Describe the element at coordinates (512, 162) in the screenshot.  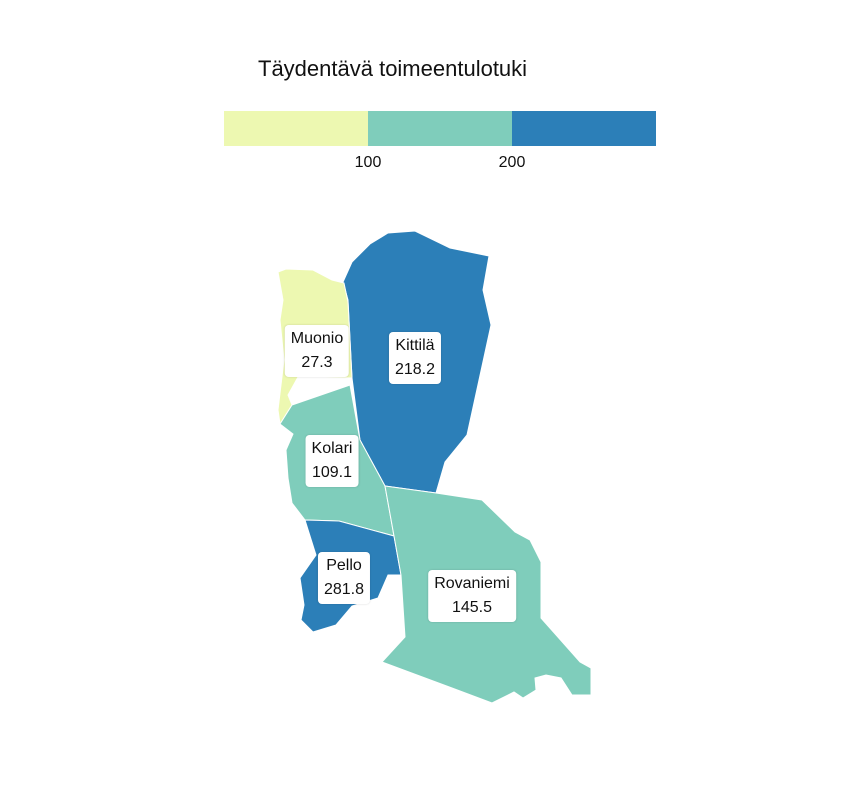
I see `legend-tick-200: 200` at that location.